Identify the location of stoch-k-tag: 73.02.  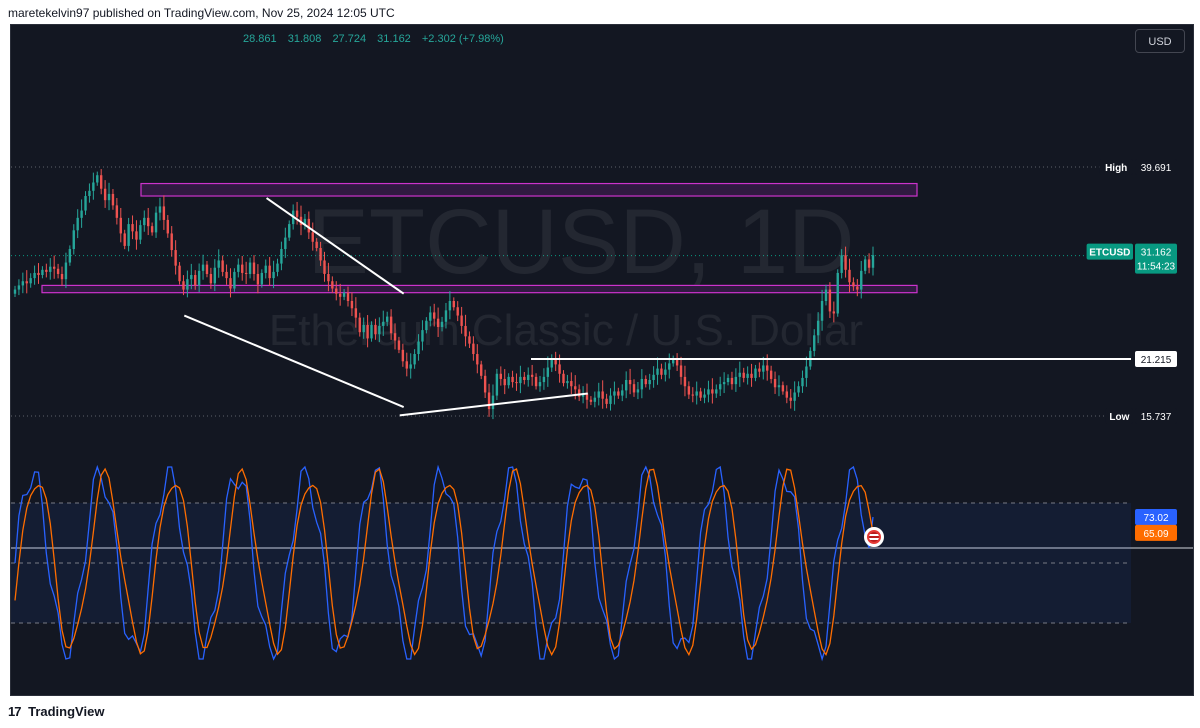
(1156, 516).